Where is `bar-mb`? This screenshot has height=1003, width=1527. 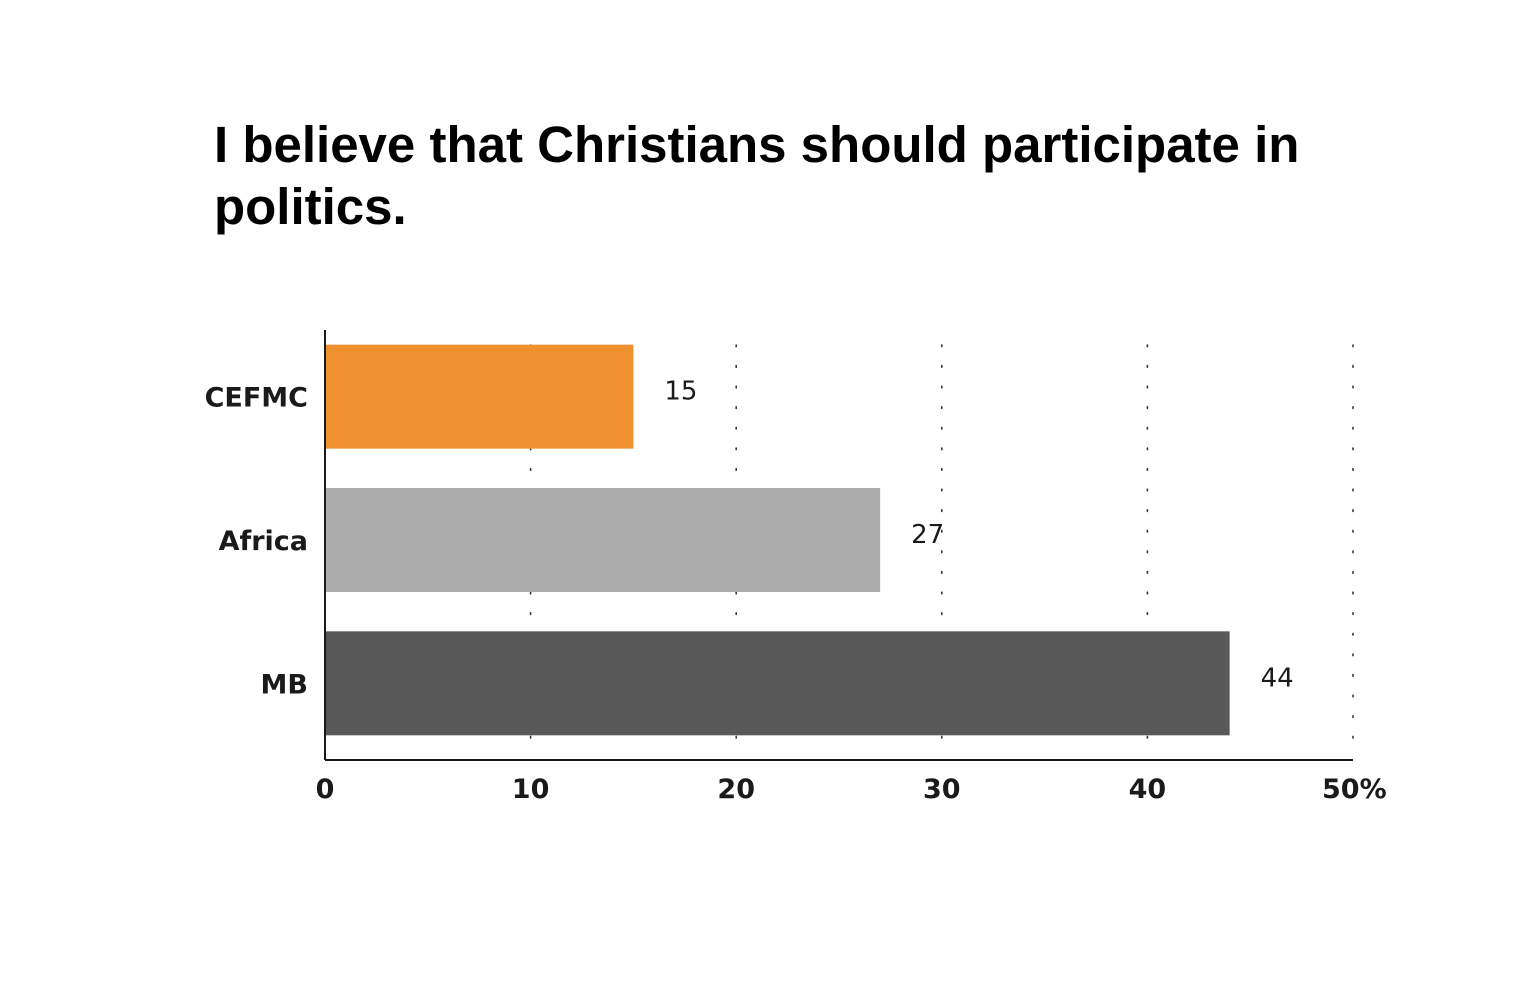
bar-mb is located at coordinates (777, 683).